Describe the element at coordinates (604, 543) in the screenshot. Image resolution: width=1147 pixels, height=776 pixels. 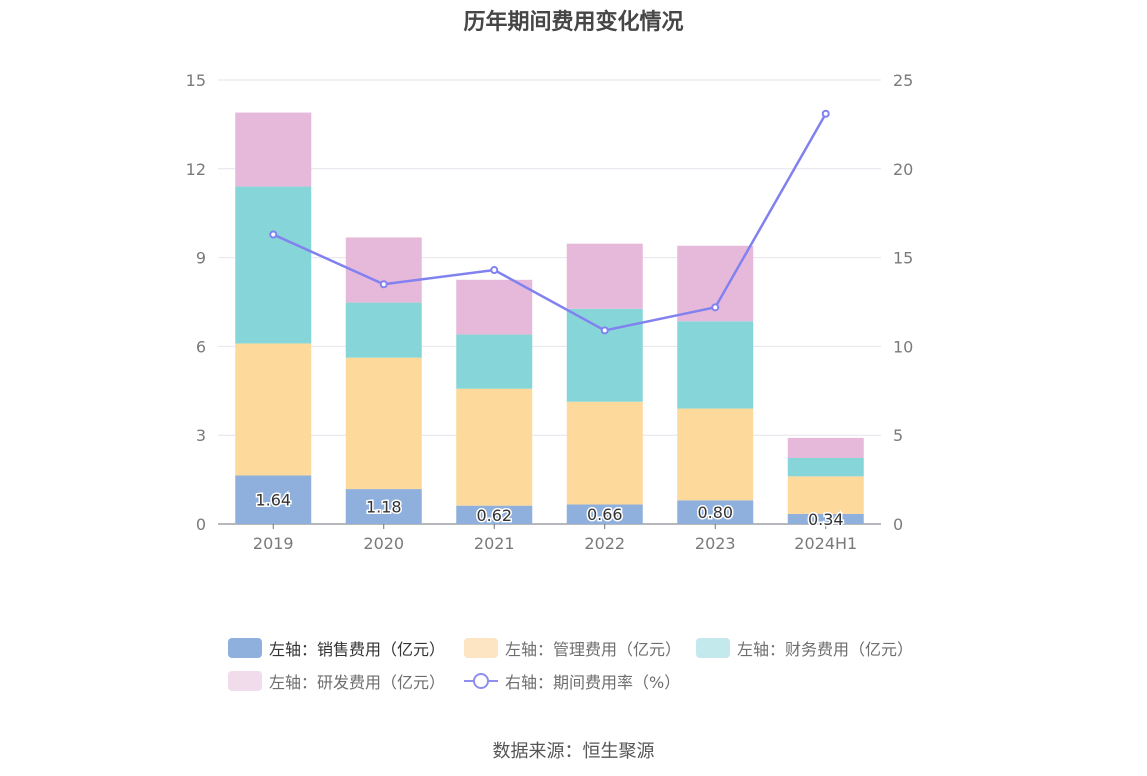
I see `x-axis-tick-label: 2022` at that location.